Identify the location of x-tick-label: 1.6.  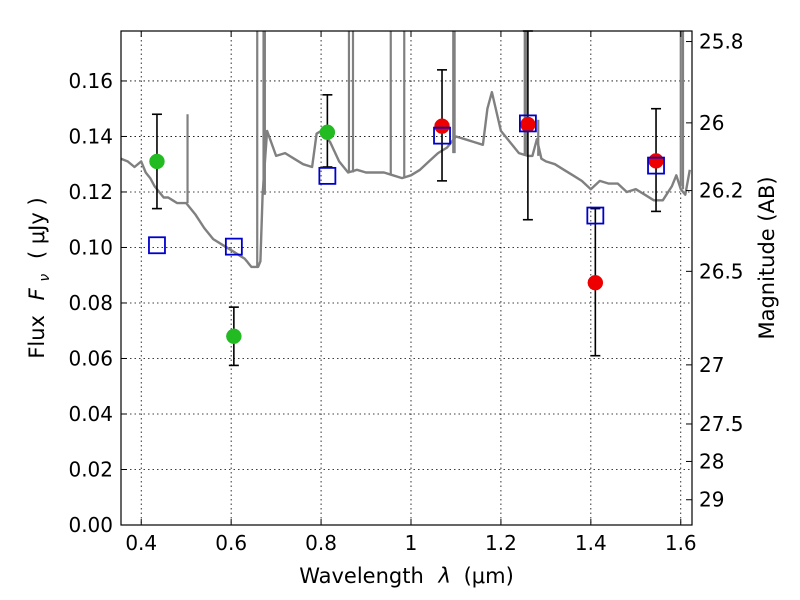
(681, 543).